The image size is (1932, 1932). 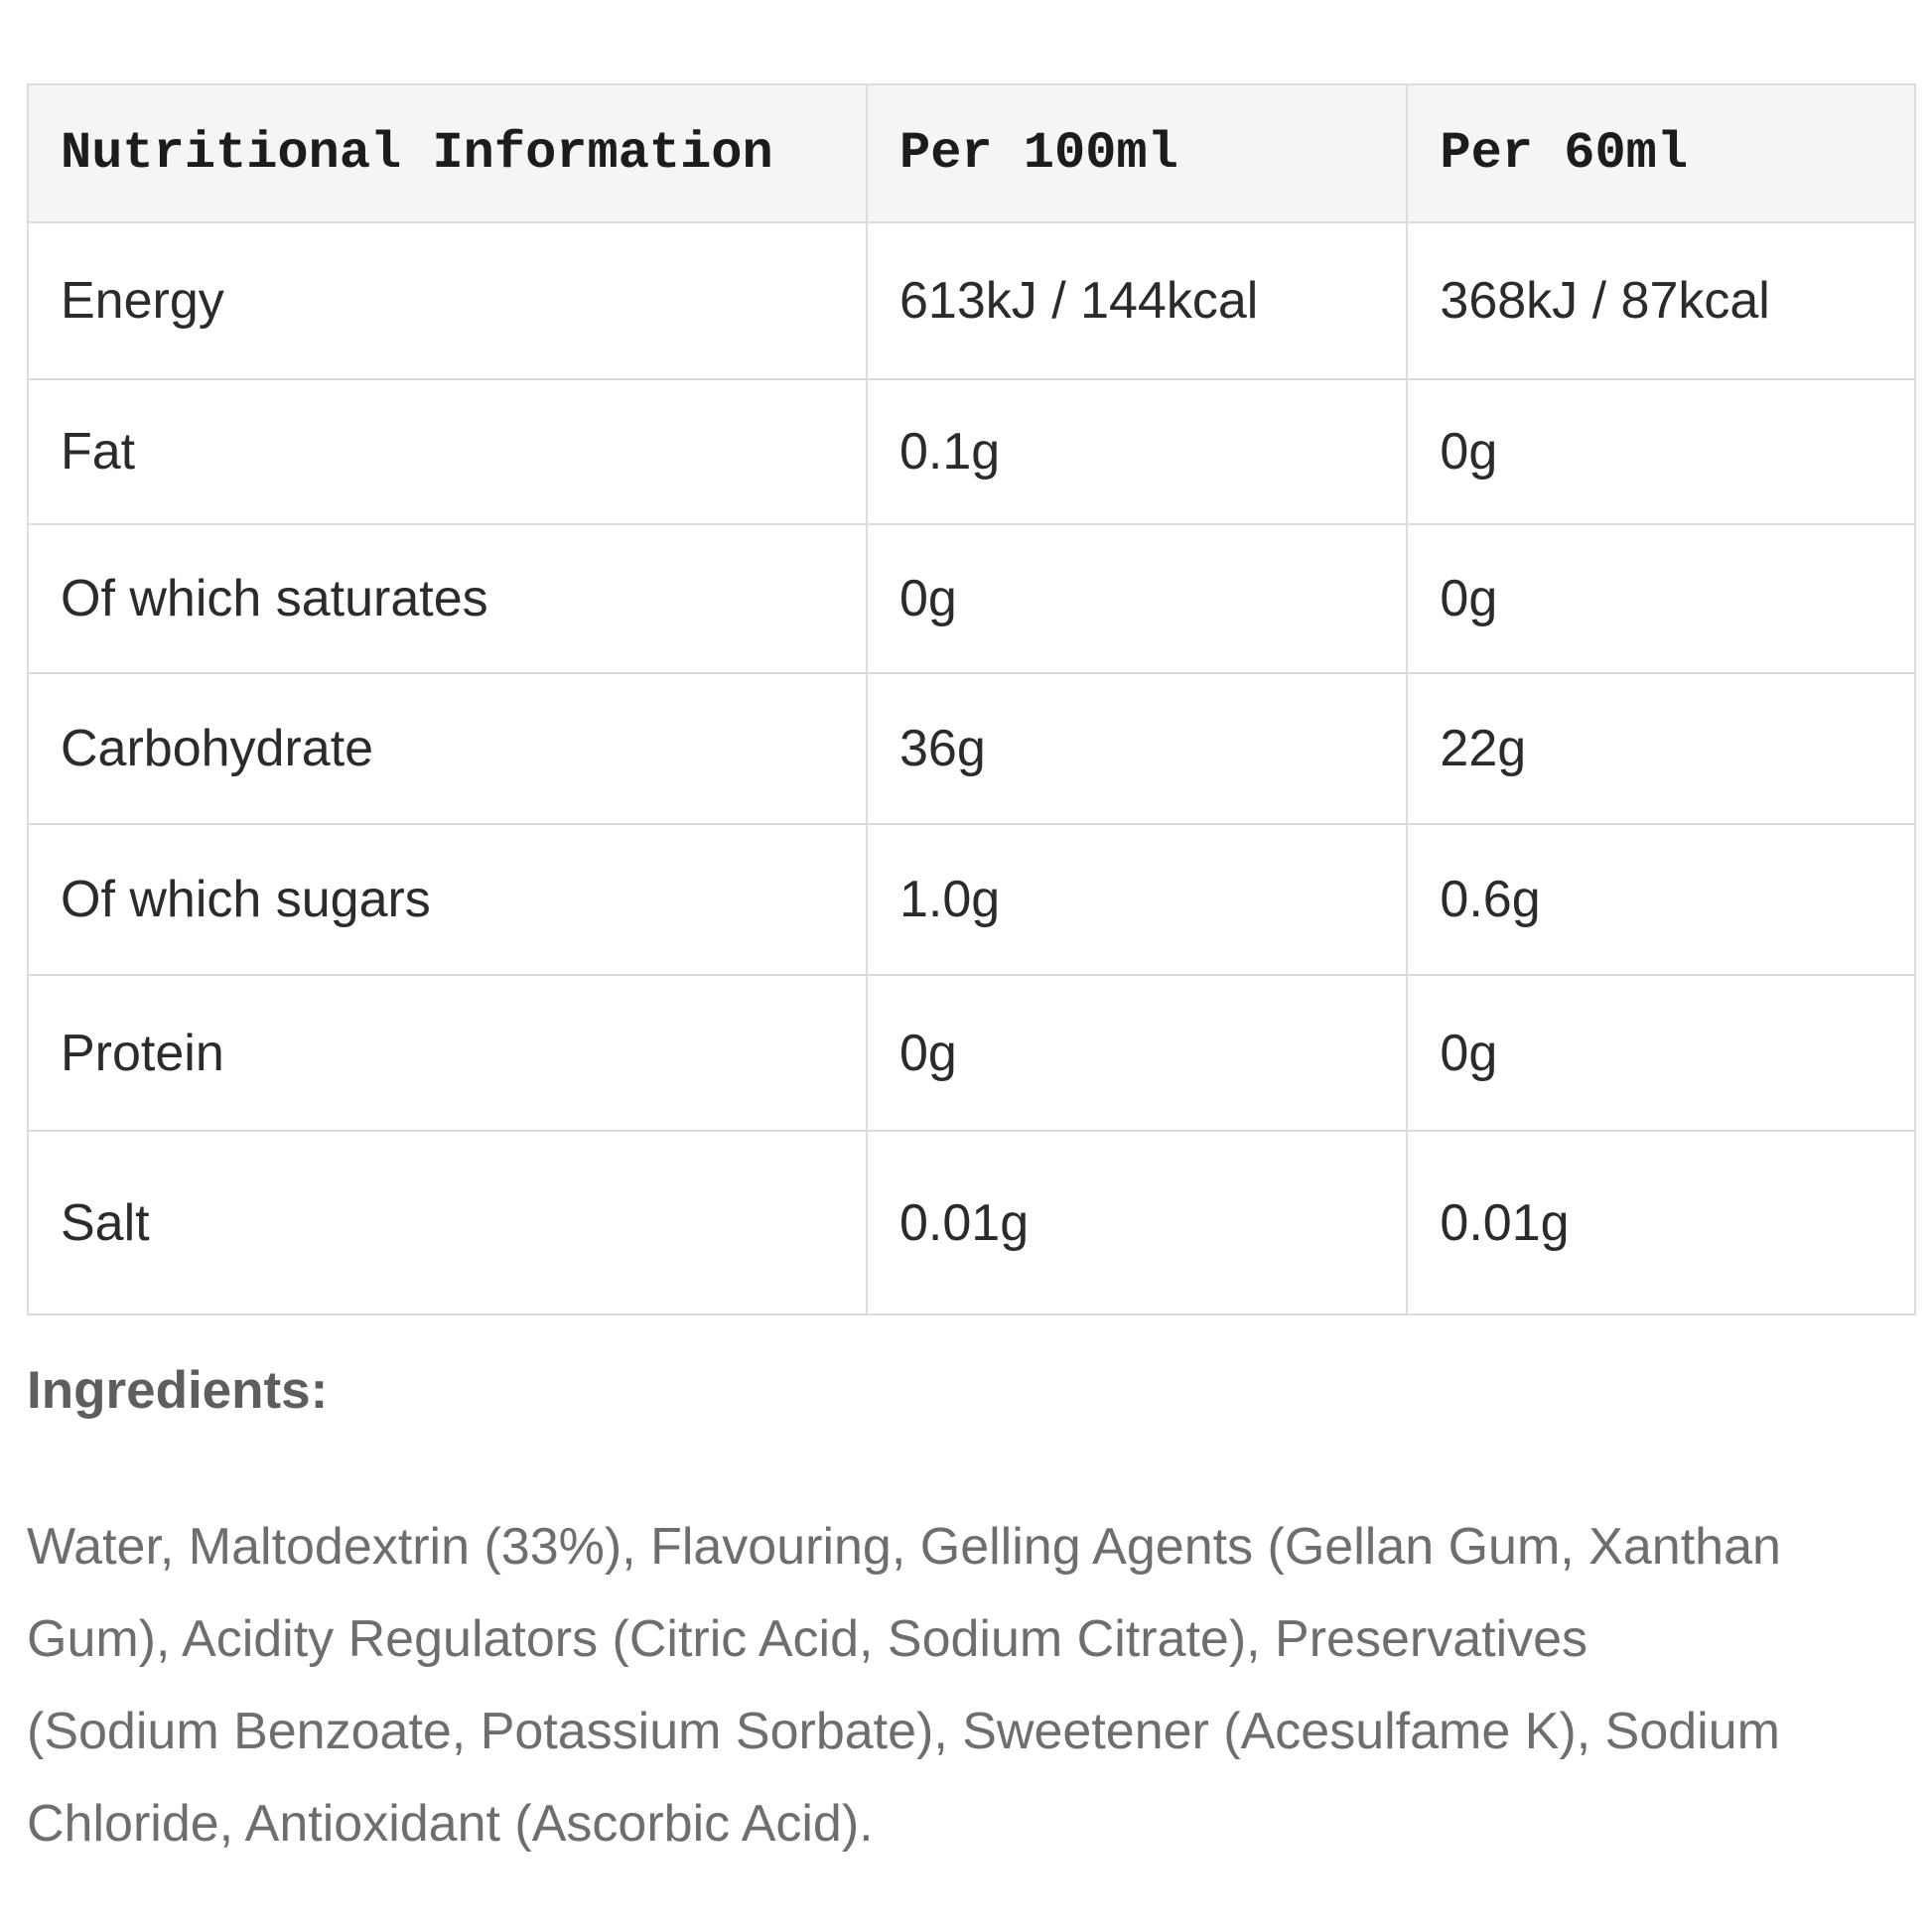 What do you see at coordinates (1137, 899) in the screenshot?
I see `value-per-100ml: 1.0g` at bounding box center [1137, 899].